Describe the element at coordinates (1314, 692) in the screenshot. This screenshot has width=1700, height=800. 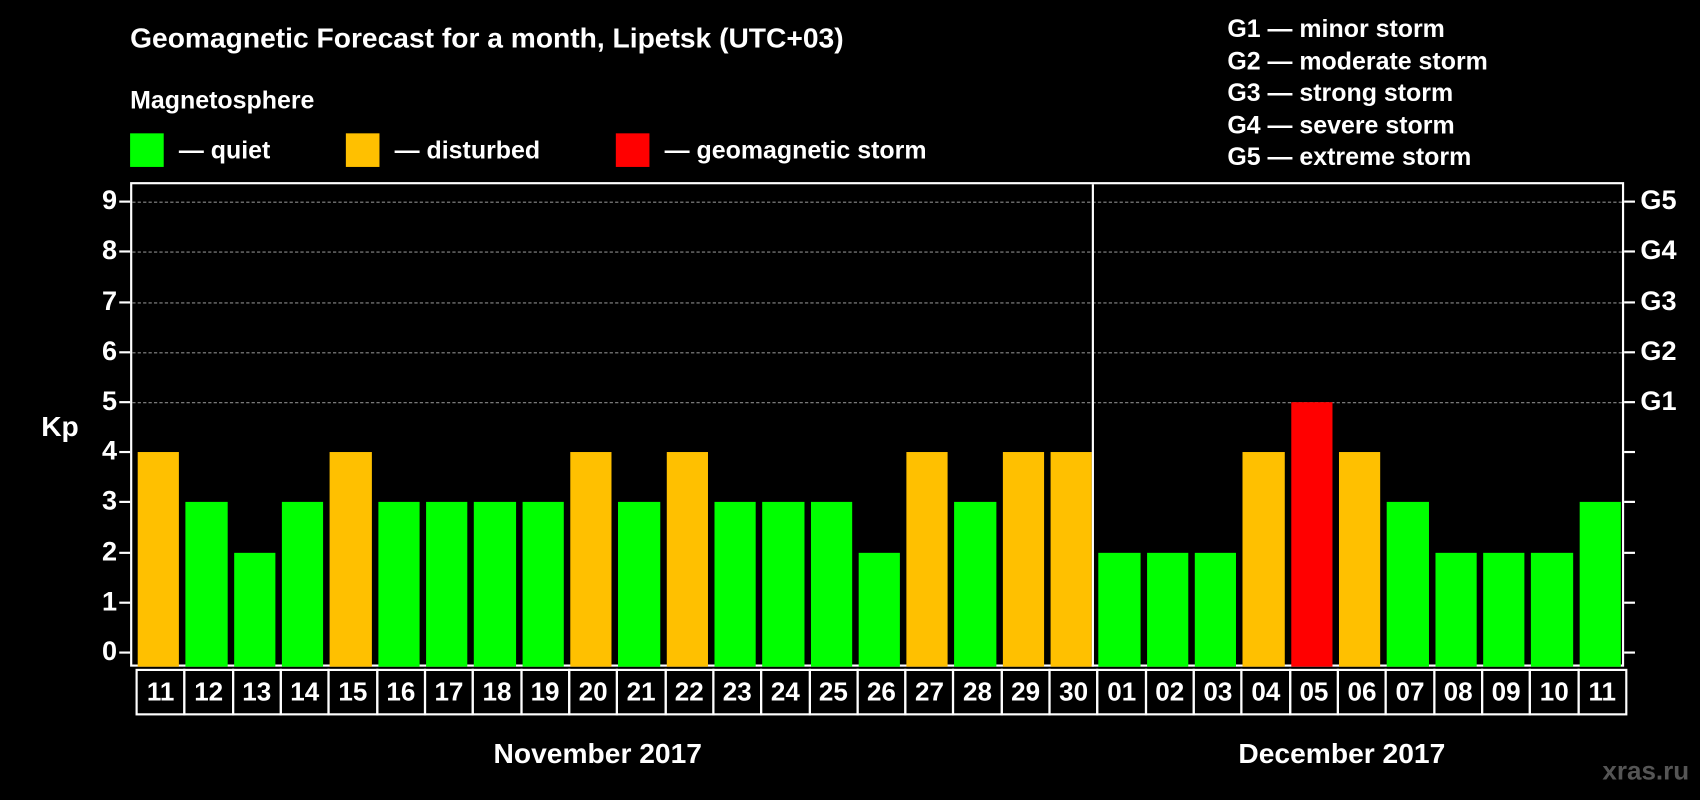
I see `date-cell: 05` at that location.